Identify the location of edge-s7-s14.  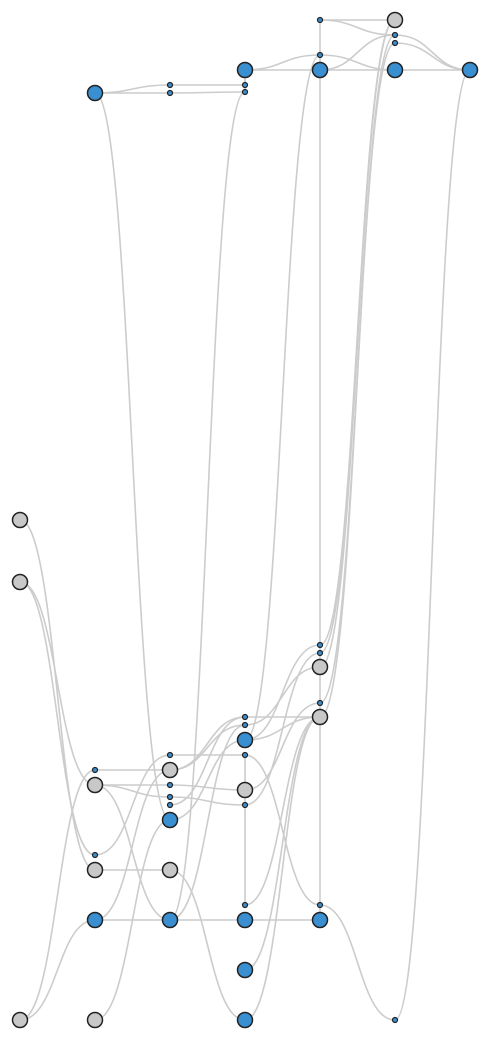
(207, 801).